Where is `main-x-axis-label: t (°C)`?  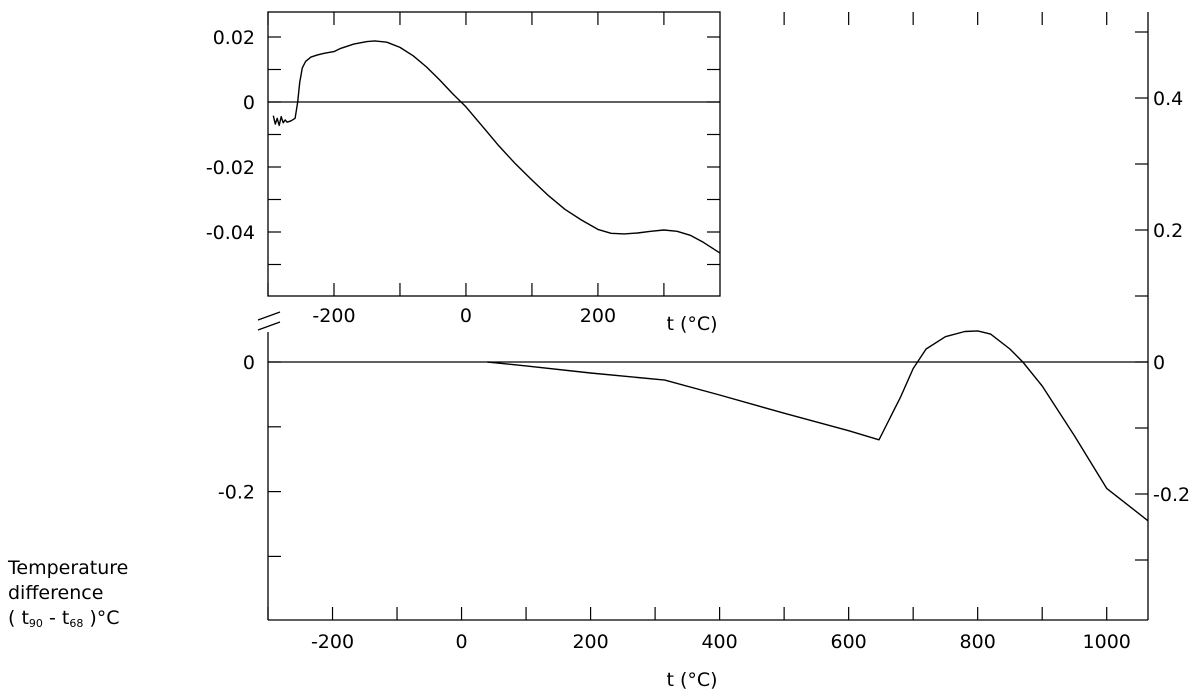
main-x-axis-label: t (°C) is located at coordinates (691, 680).